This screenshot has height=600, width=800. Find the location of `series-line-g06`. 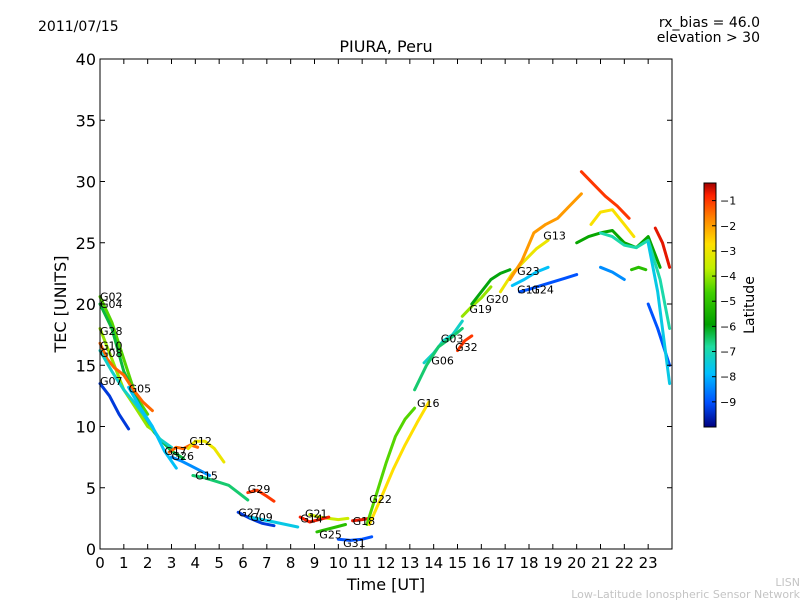

series-line-g06 is located at coordinates (443, 342).